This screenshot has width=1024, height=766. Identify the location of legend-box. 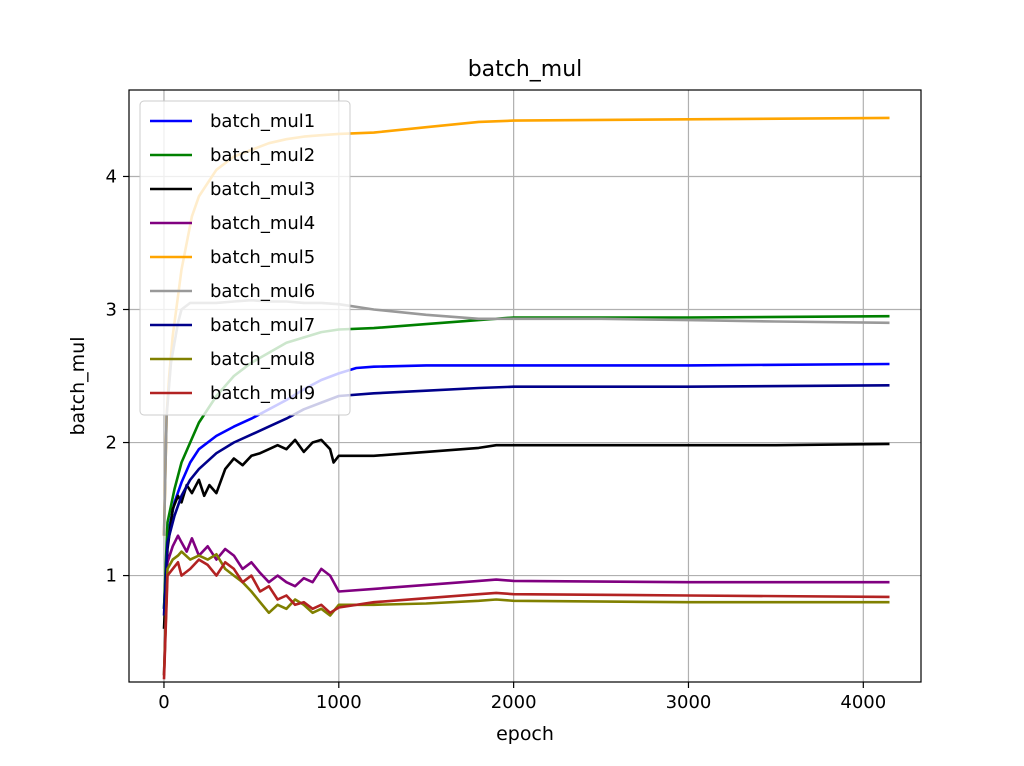
(245, 258).